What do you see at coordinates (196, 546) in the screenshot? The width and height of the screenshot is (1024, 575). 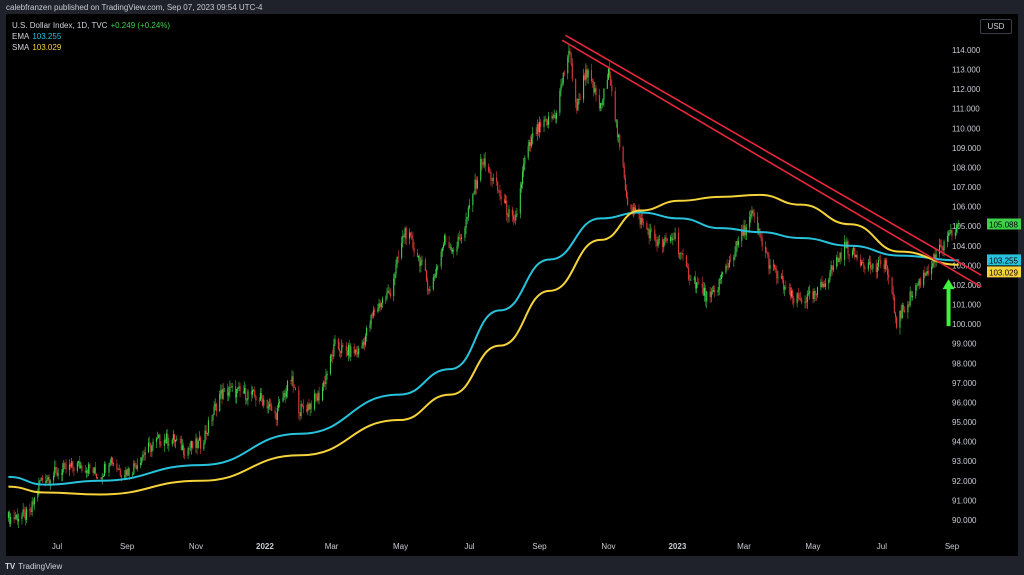 I see `time-tick-label: Nov` at bounding box center [196, 546].